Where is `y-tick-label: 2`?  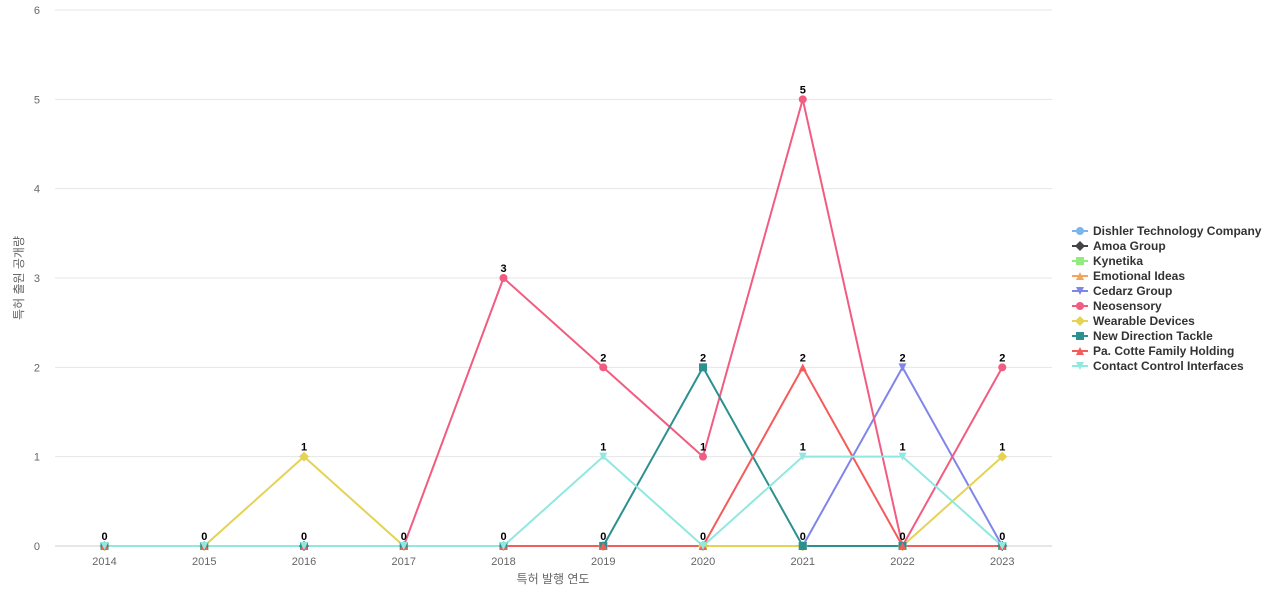 y-tick-label: 2 is located at coordinates (37, 368).